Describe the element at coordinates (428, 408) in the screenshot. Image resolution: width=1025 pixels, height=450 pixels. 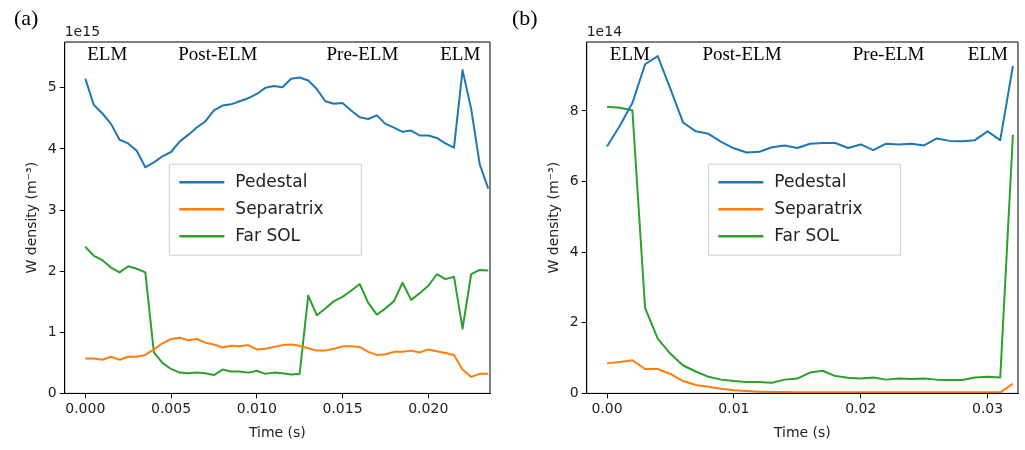
I see `x-tick-label: 0.020` at that location.